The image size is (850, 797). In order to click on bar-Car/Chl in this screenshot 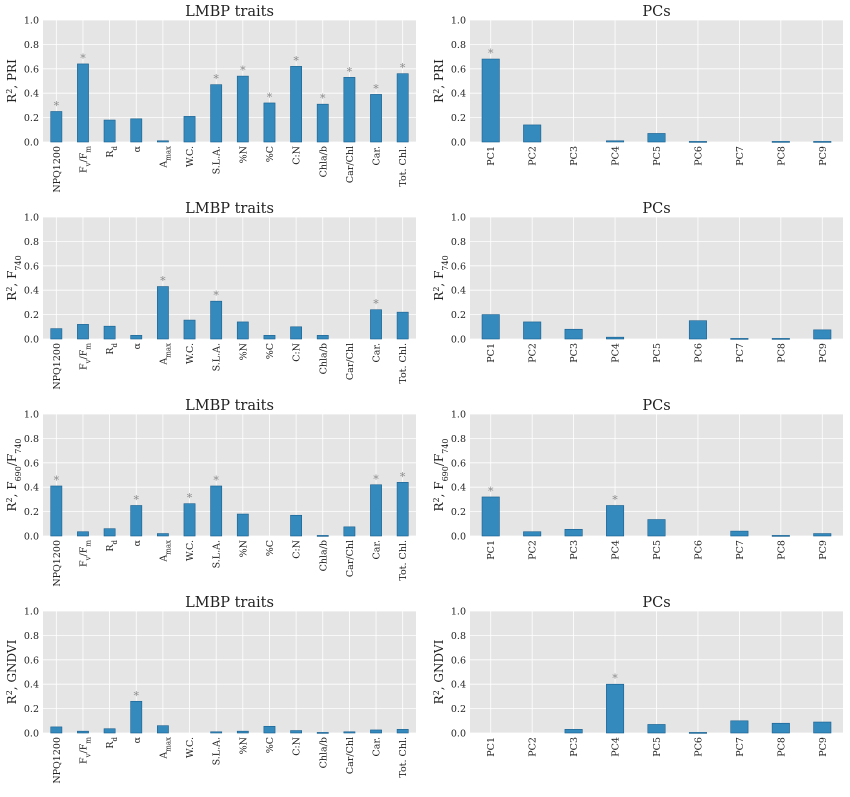, I will do `click(349, 732)`.